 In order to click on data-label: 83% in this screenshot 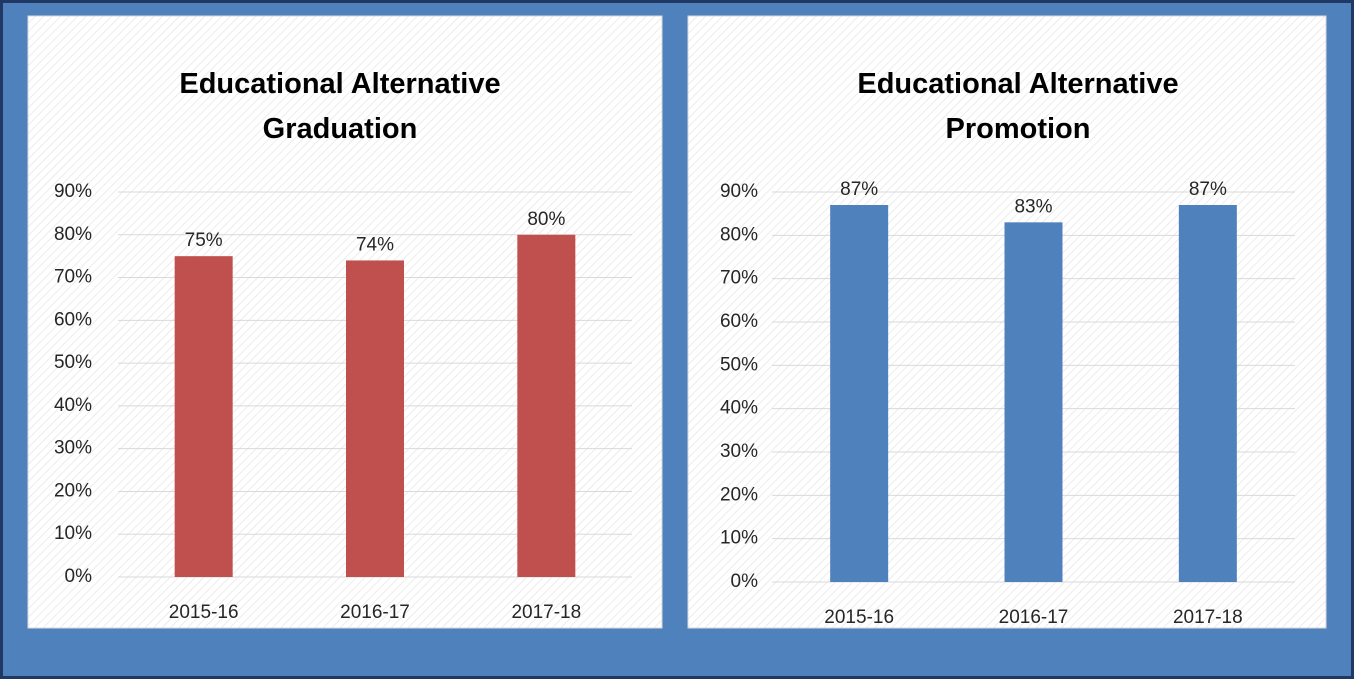, I will do `click(1033, 206)`.